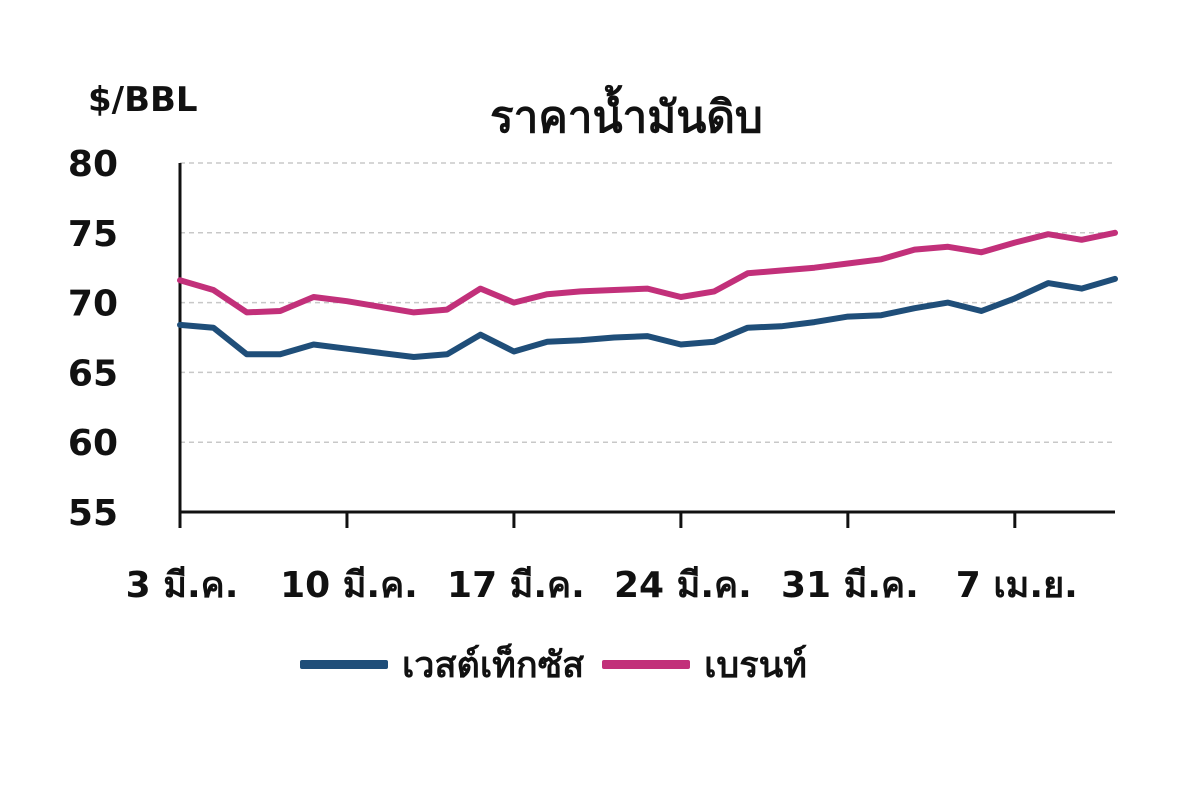 Image resolution: width=1200 pixels, height=789 pixels. What do you see at coordinates (93, 513) in the screenshot?
I see `y-tick-label-55: 55` at bounding box center [93, 513].